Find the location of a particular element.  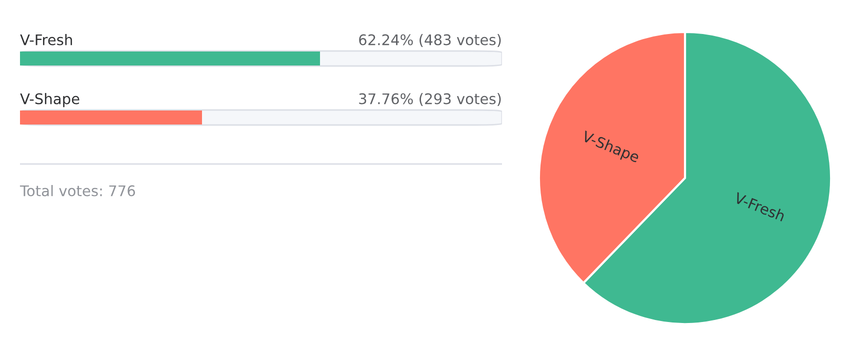

data-label: 62.24% (483 votes) is located at coordinates (430, 41).